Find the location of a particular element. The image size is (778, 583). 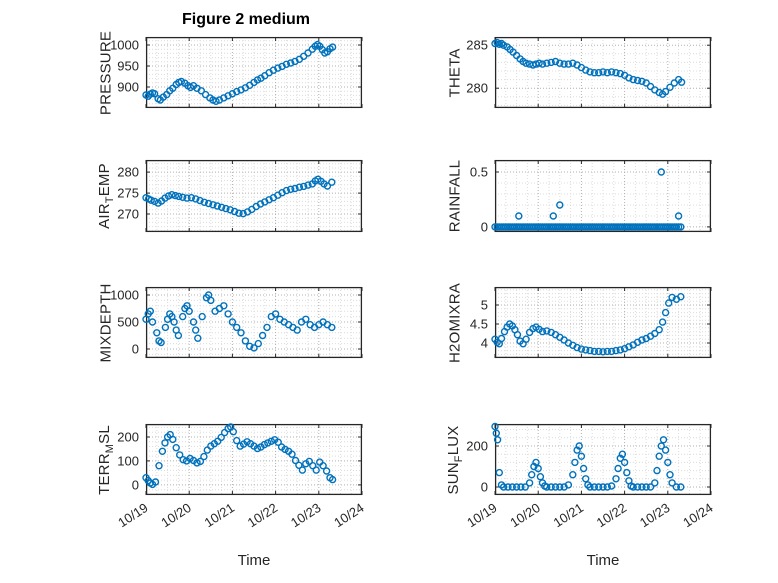

subplot-mixdepth: MIXDEPTH 0 500 1000 is located at coordinates (230, 322).